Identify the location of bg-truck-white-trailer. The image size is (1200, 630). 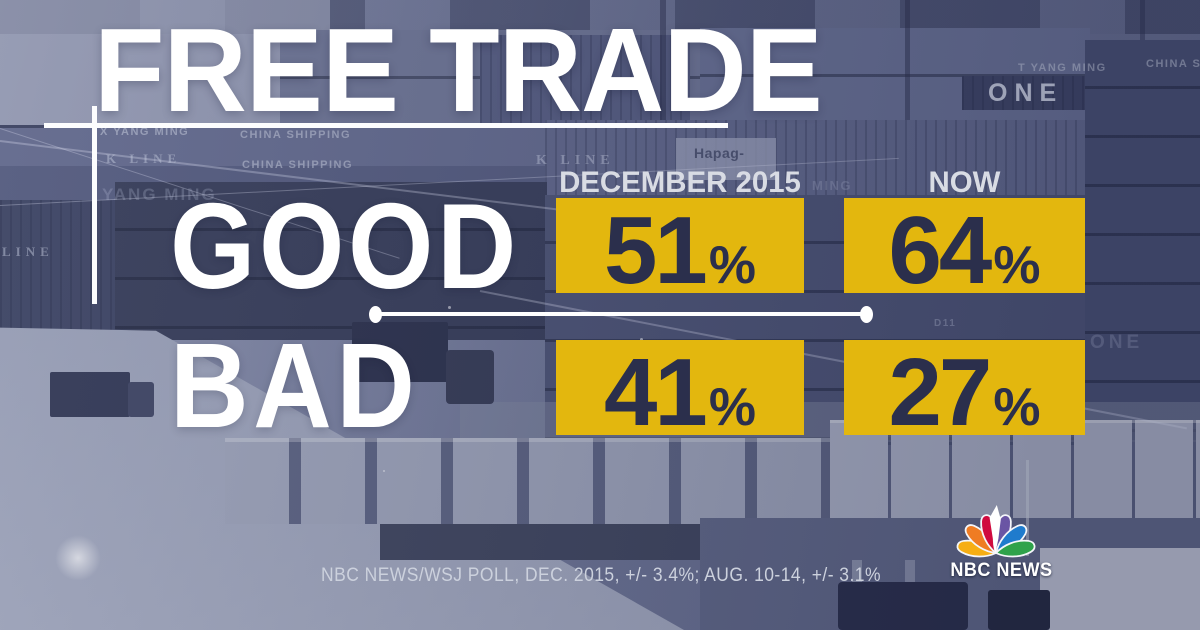
(1120, 589).